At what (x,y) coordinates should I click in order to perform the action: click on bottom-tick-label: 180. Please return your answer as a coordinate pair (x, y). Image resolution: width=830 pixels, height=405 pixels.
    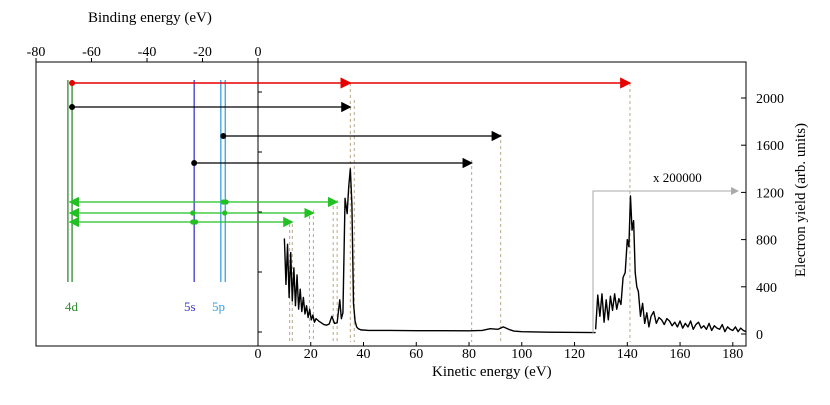
    Looking at the image, I should click on (732, 354).